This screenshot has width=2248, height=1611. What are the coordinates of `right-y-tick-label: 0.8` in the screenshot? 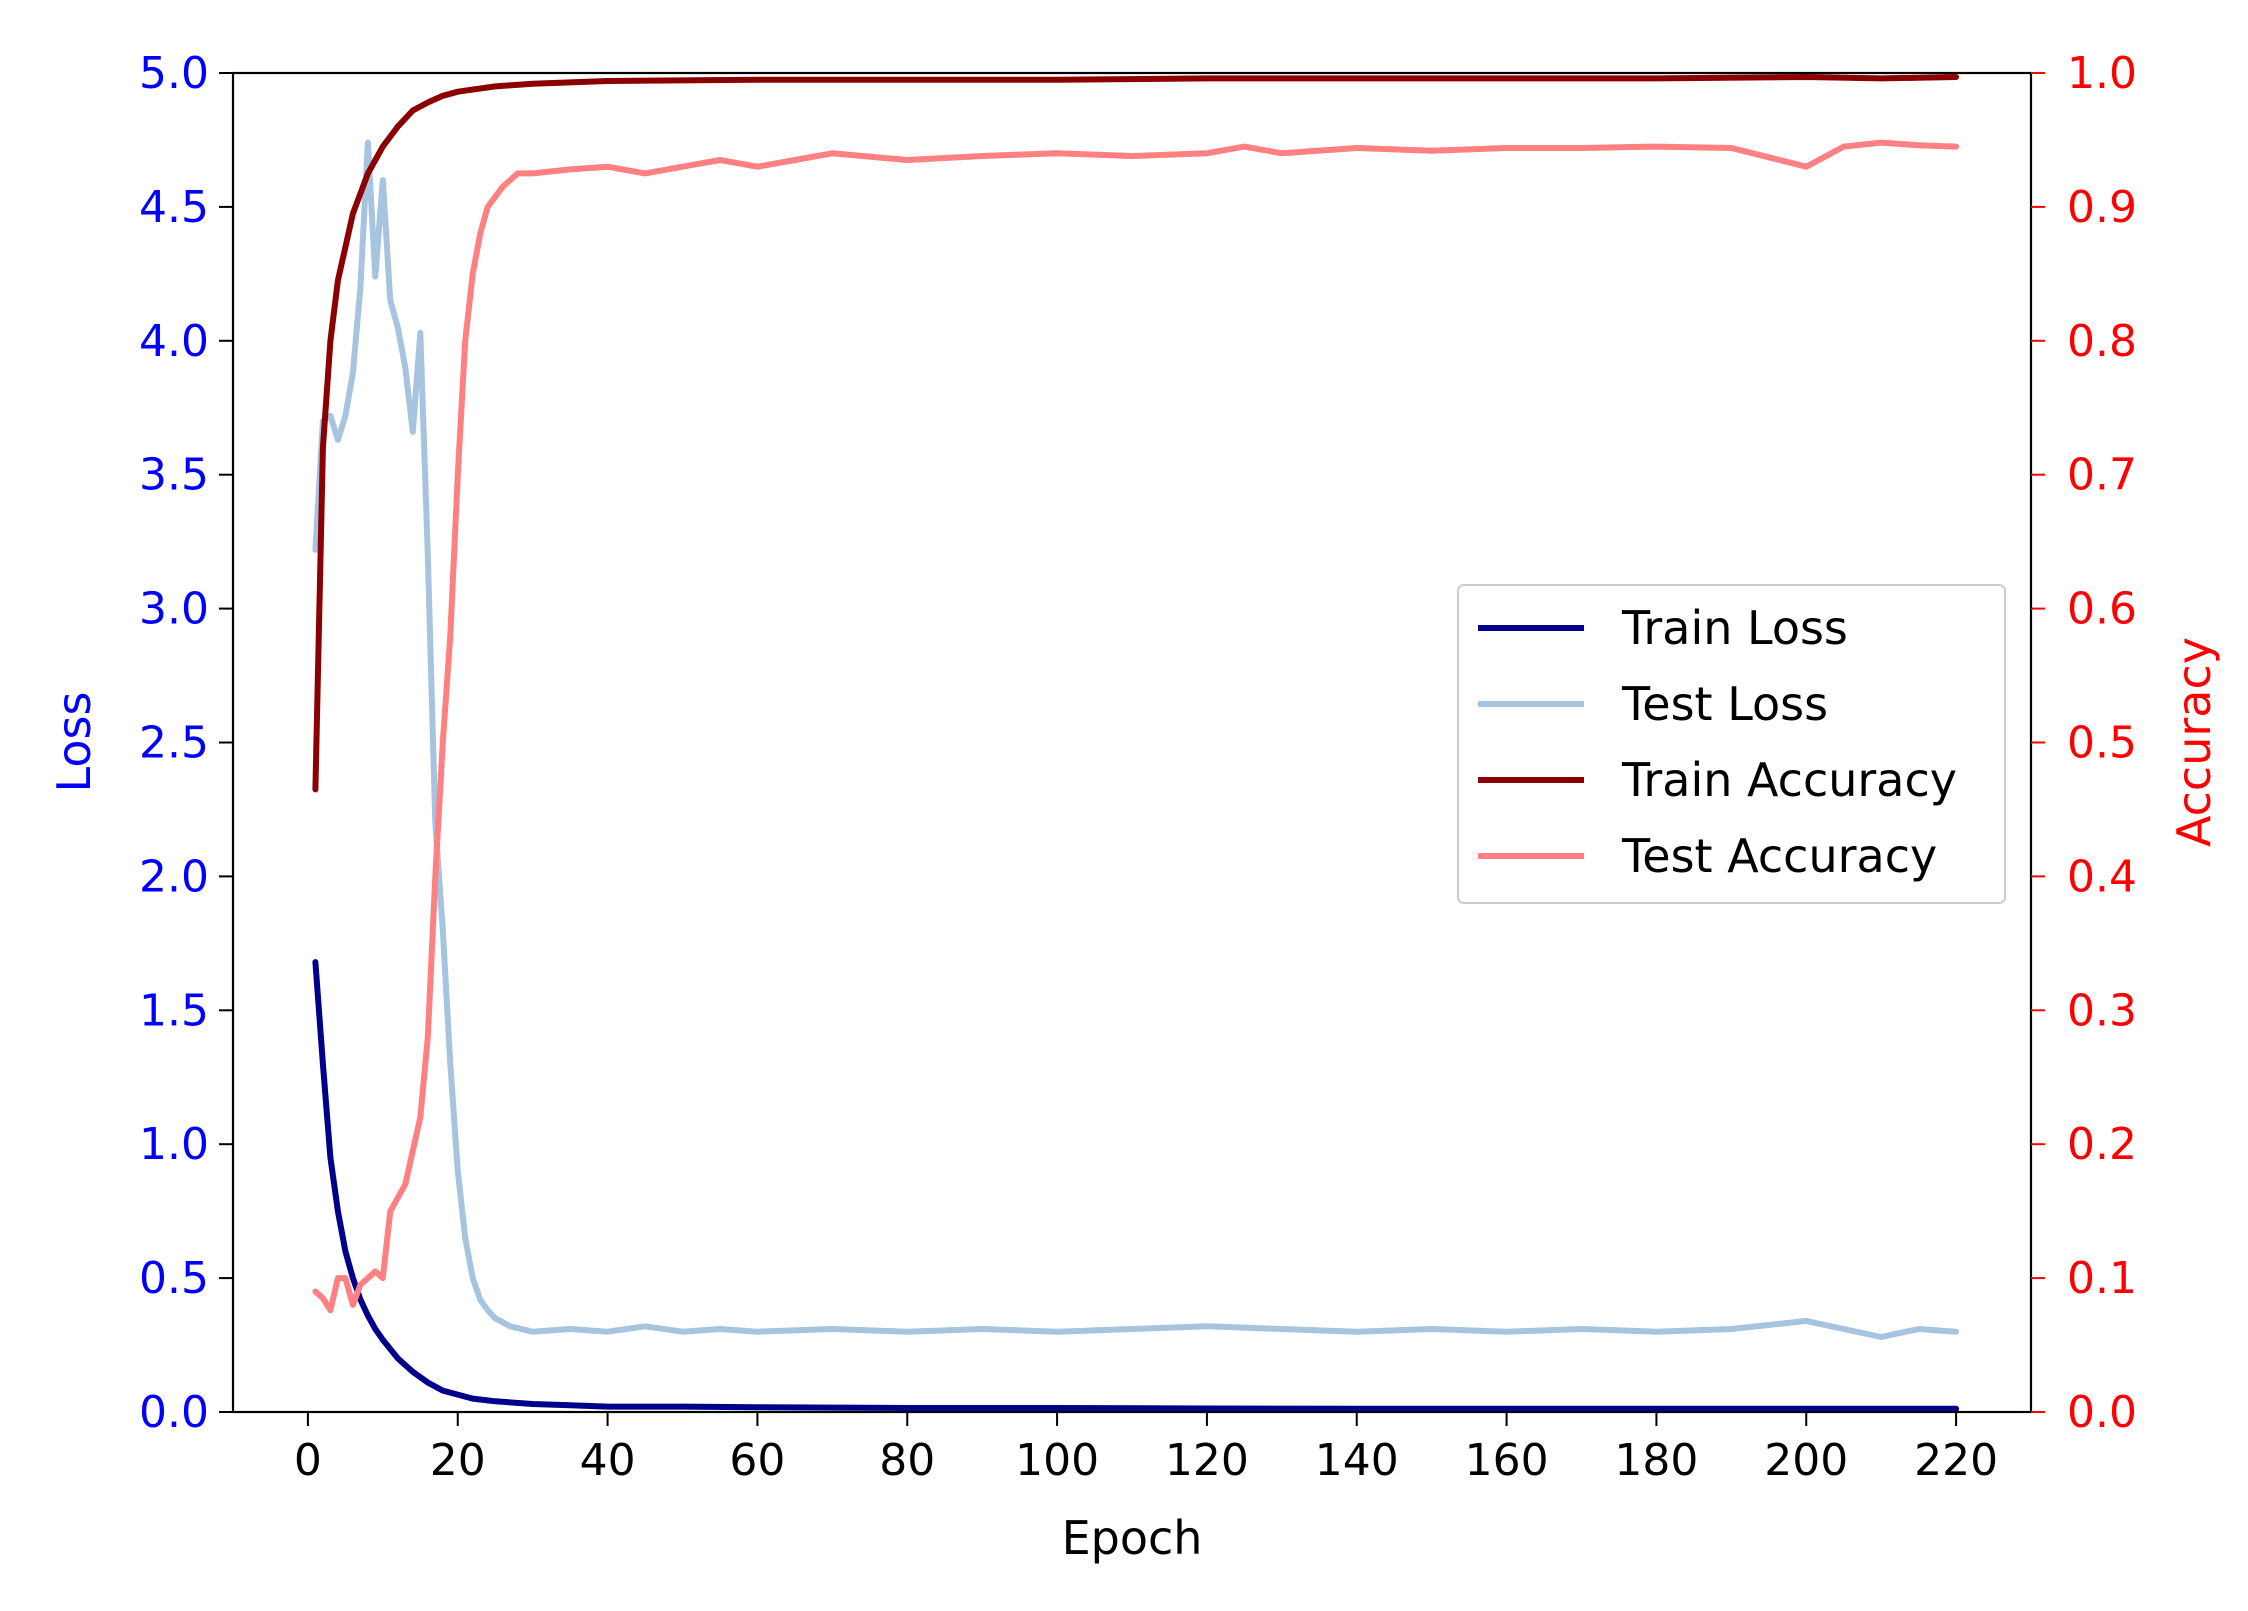 It's located at (2102, 341).